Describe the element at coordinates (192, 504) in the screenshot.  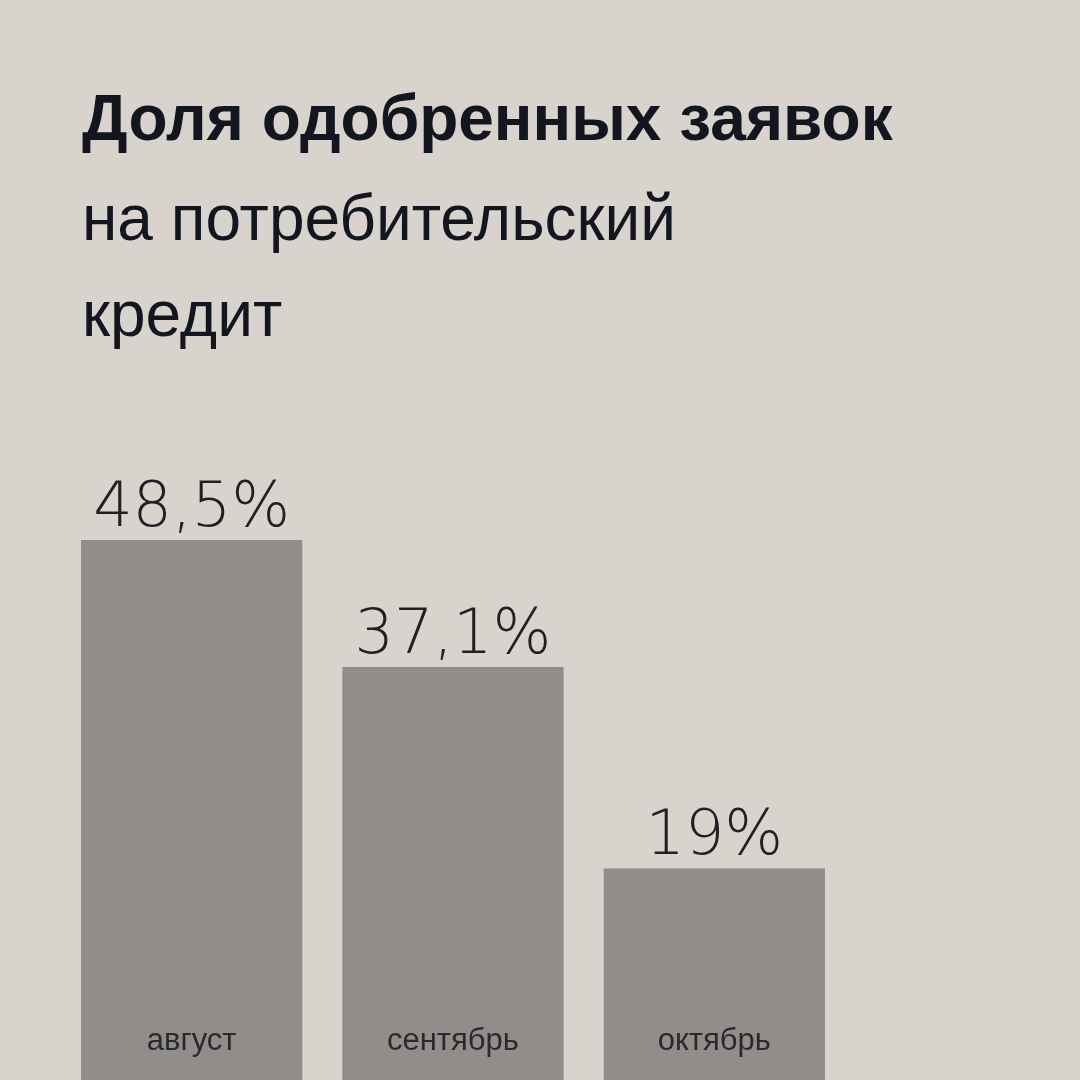
I see `data-label: 48,5%` at that location.